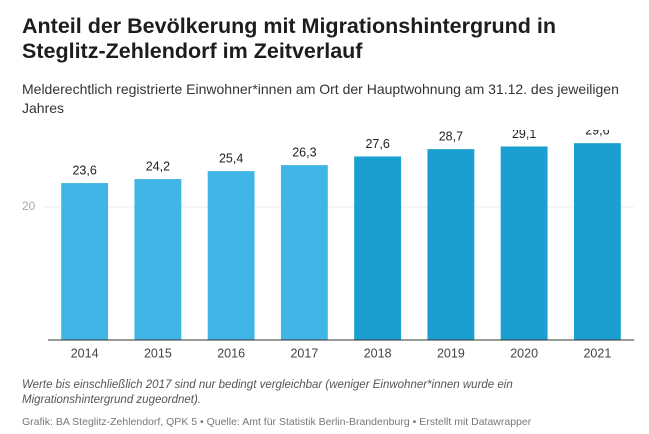 The height and width of the screenshot is (434, 649). I want to click on value-label: 23,6, so click(84, 170).